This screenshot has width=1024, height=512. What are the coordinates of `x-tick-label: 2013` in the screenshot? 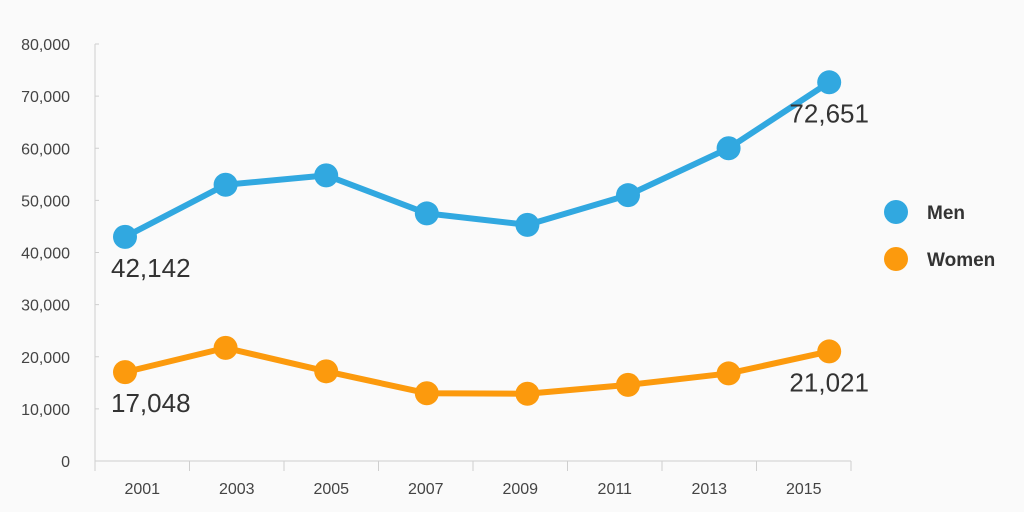 It's located at (709, 489).